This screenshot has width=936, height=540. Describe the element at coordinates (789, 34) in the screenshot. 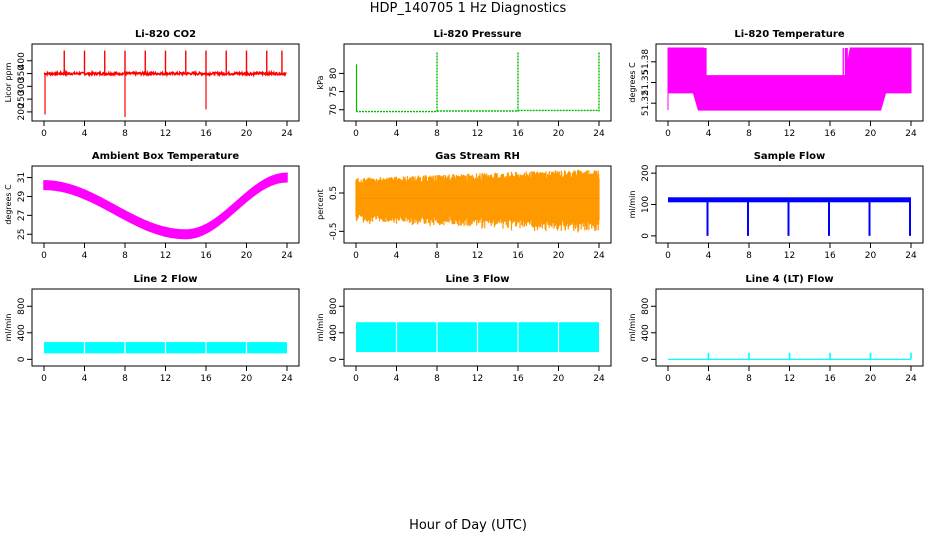

I see `panel-title: Li-820 Temperature` at that location.